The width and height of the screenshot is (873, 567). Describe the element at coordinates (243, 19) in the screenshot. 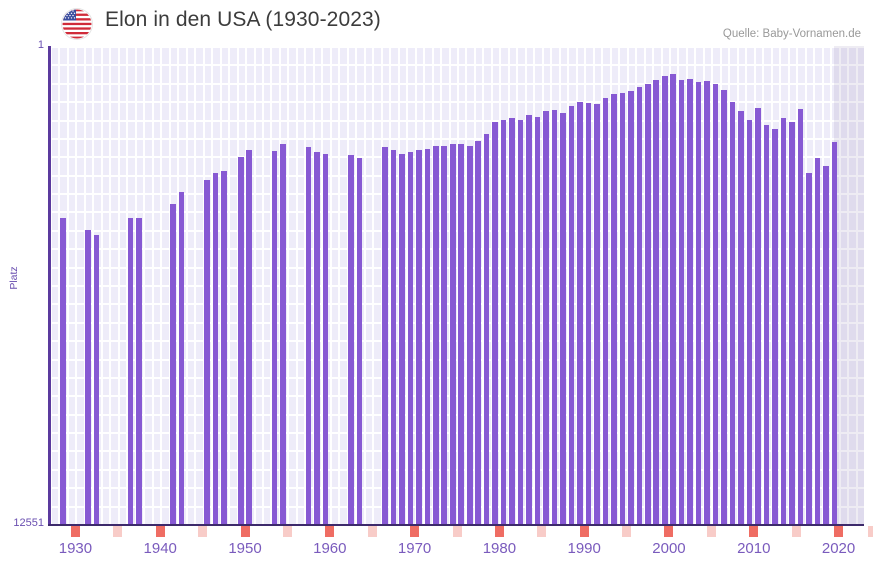

I see `page-title: Elon in den USA (1930-2023)` at that location.